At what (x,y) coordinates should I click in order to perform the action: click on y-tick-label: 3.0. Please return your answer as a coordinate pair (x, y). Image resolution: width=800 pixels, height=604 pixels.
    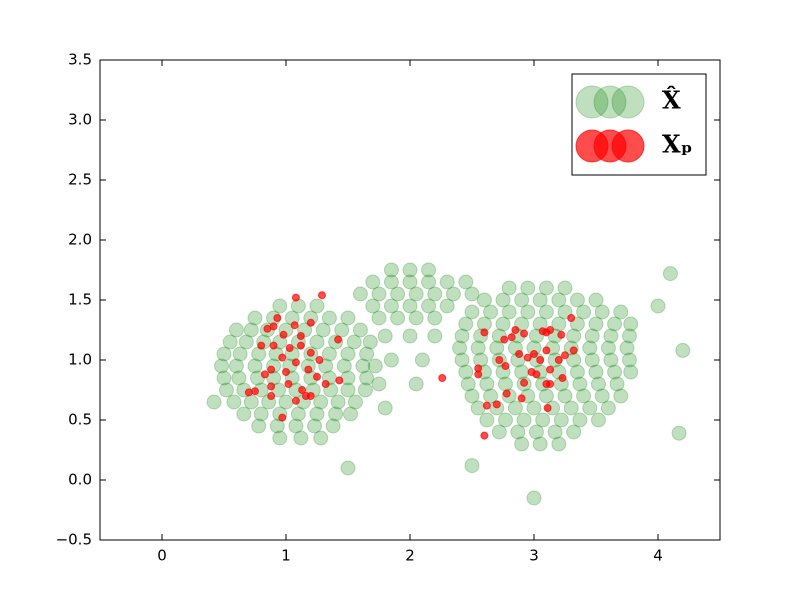
    Looking at the image, I should click on (80, 120).